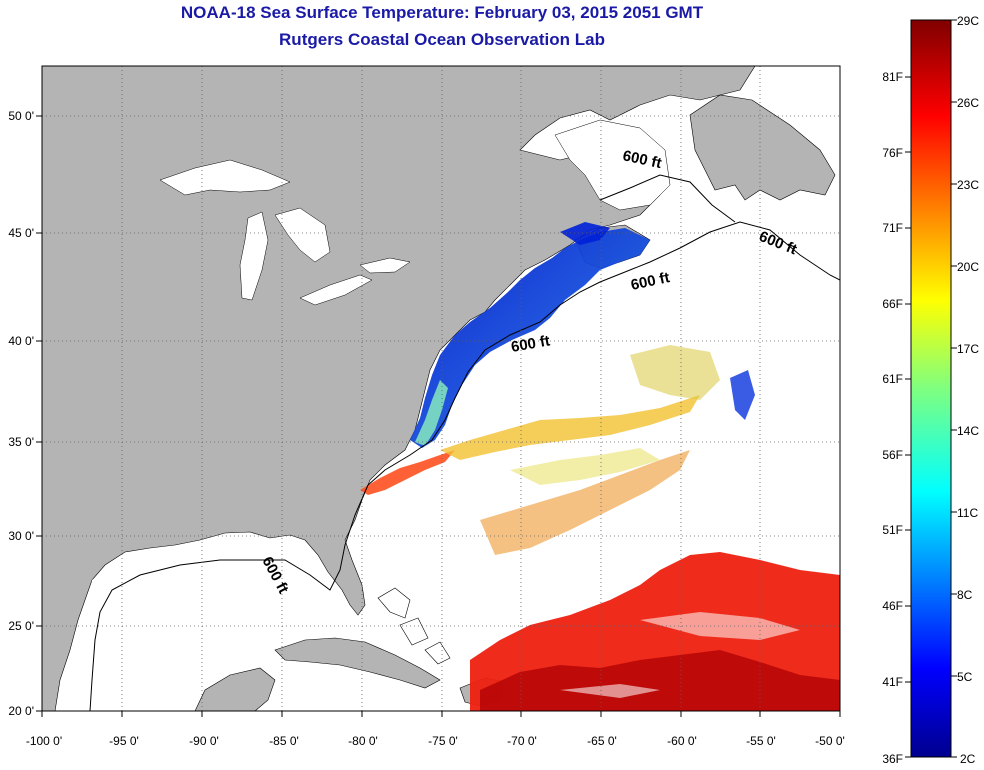  Describe the element at coordinates (531, 344) in the screenshot. I see `isobath-label: 600 ft` at that location.